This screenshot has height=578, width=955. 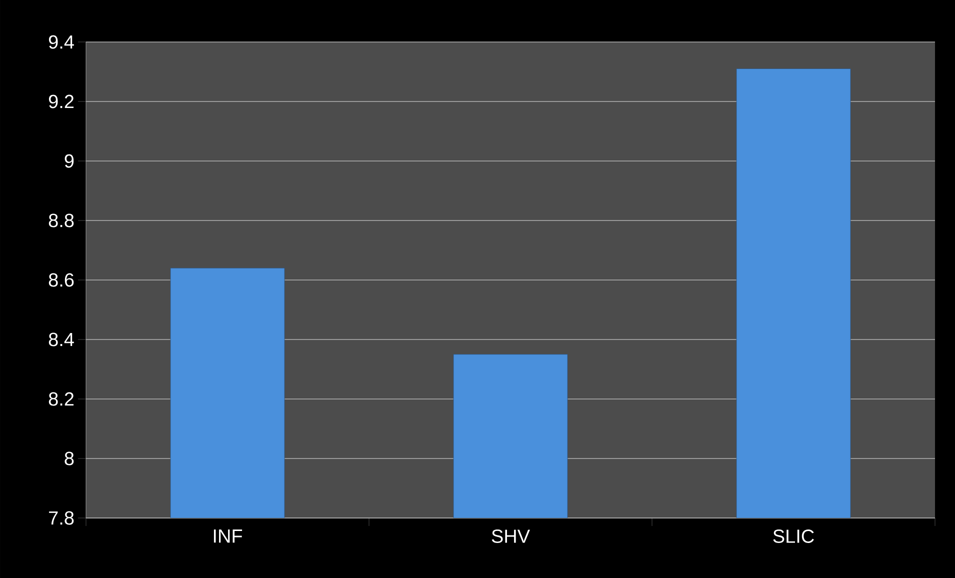 What do you see at coordinates (61, 42) in the screenshot?
I see `y-tick-label: 9.4` at bounding box center [61, 42].